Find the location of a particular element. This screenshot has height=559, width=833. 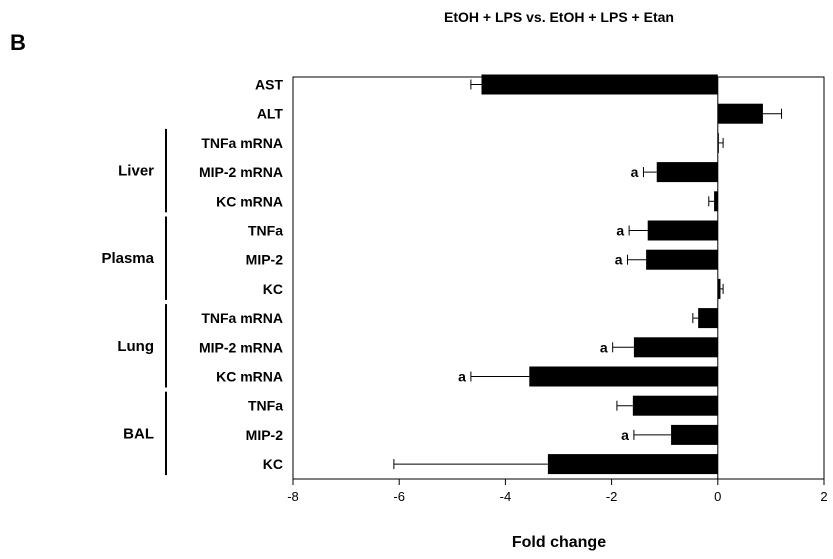

x-axis-label: Fold change is located at coordinates (559, 542).